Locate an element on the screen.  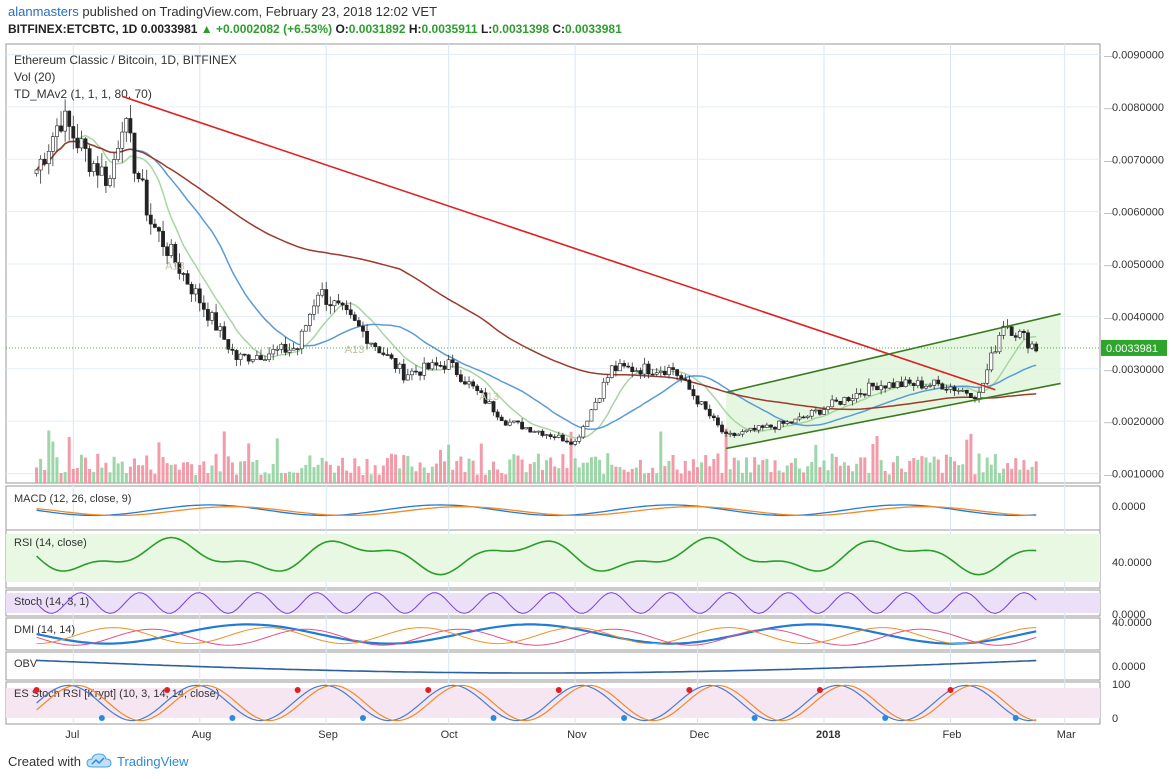
price-tick-label: 0.0020000 is located at coordinates (1138, 422).